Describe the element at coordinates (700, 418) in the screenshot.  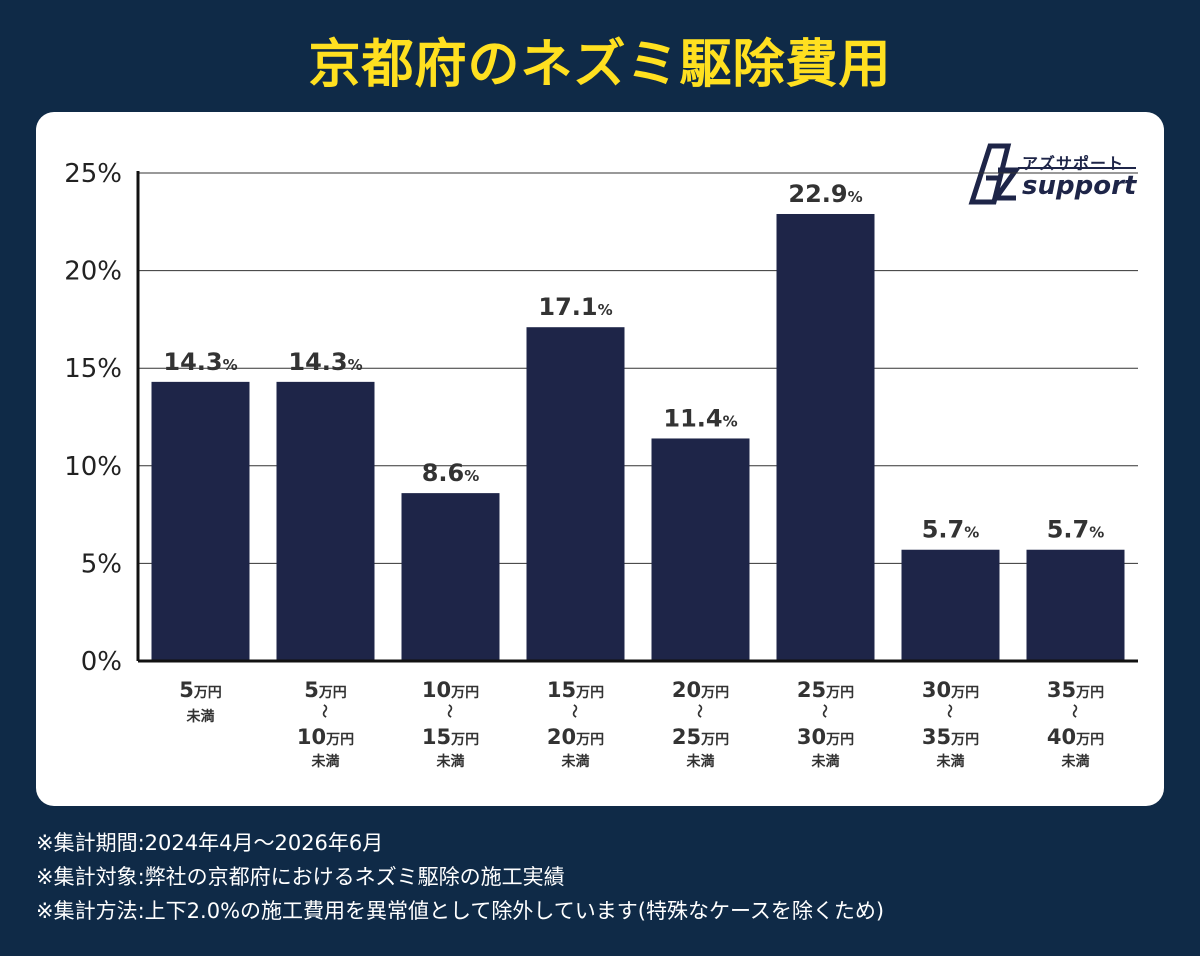
I see `bar-value-label: 11.4%` at that location.